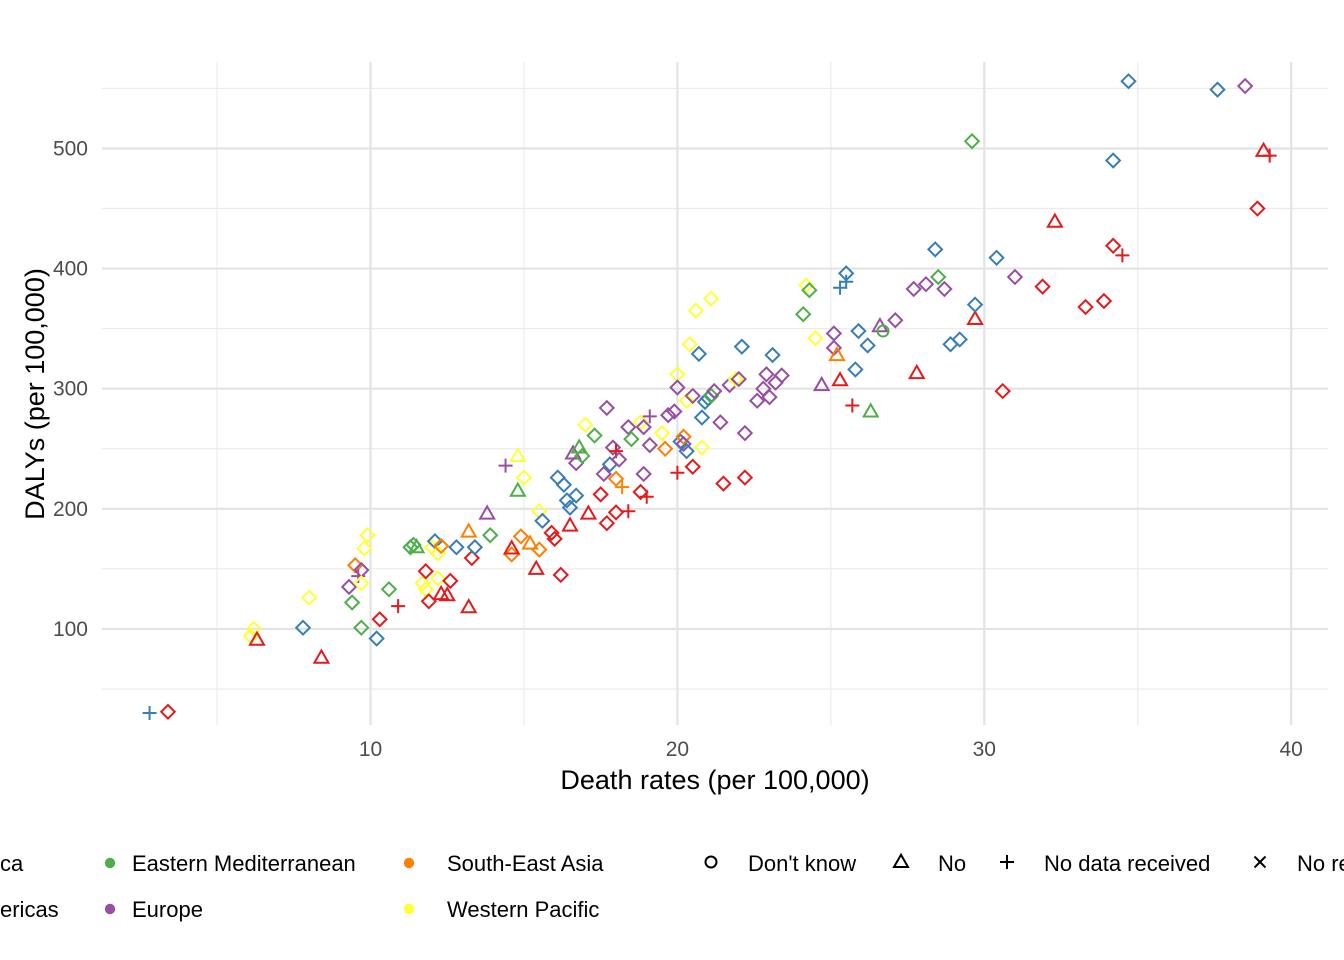  I want to click on y-tick-label: 100, so click(70, 629).